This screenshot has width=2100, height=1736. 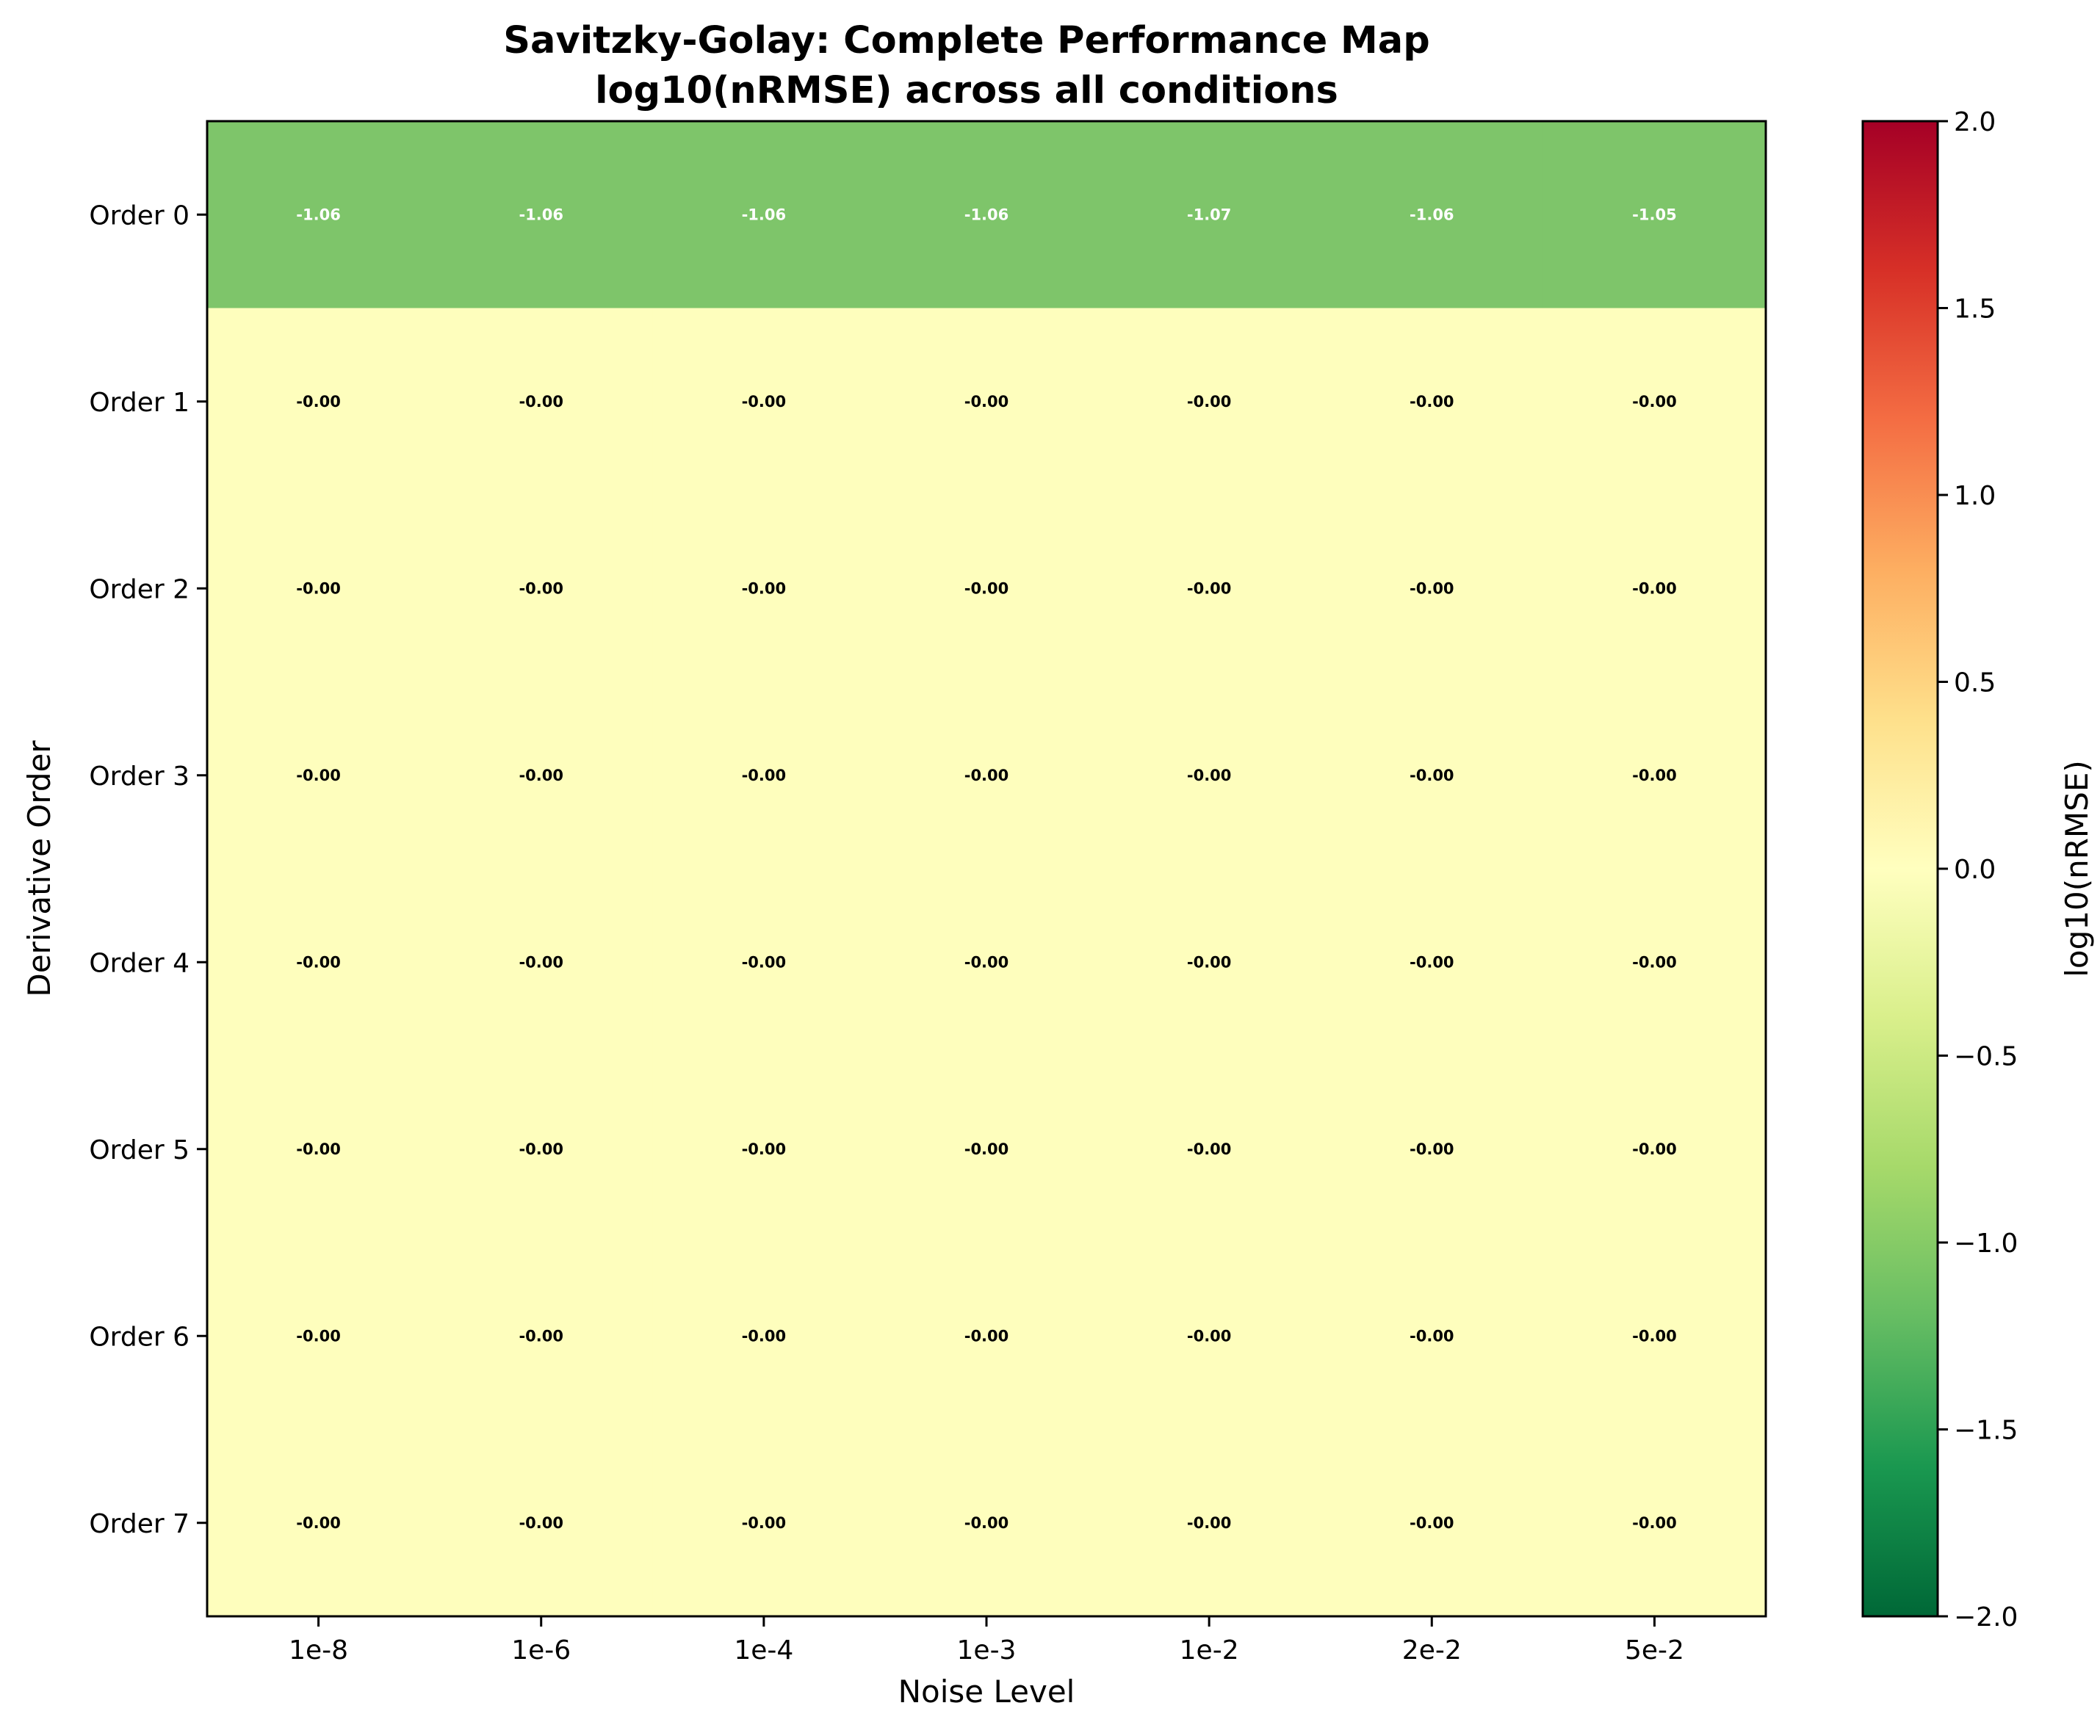 I want to click on colorbar-tick-label: 0.0, so click(x=1975, y=870).